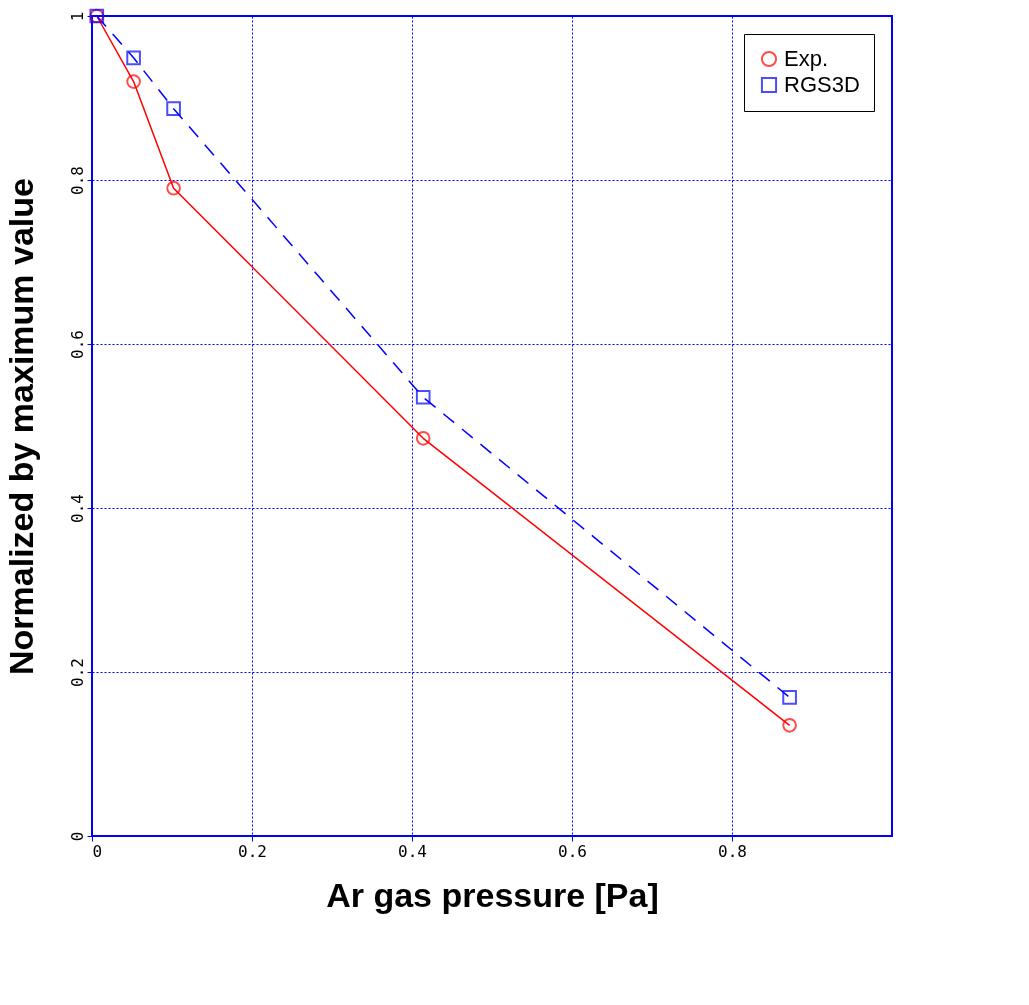 The image size is (1029, 1005). What do you see at coordinates (20, 426) in the screenshot?
I see `y-axis-title: Normalized by maximum value` at bounding box center [20, 426].